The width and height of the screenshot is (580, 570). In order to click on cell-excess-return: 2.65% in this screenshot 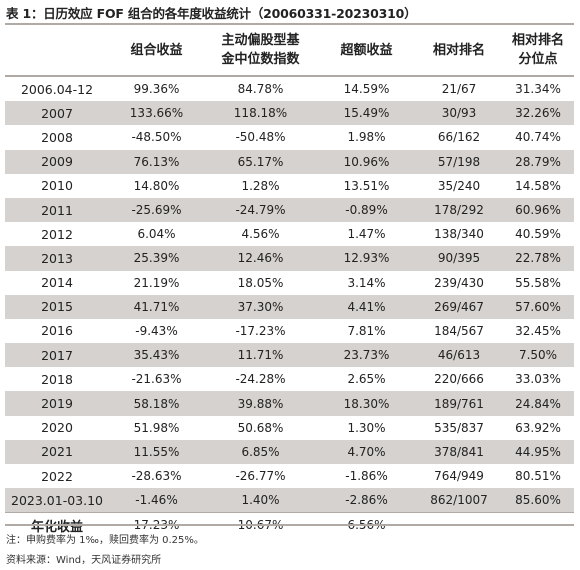, I will do `click(366, 379)`.